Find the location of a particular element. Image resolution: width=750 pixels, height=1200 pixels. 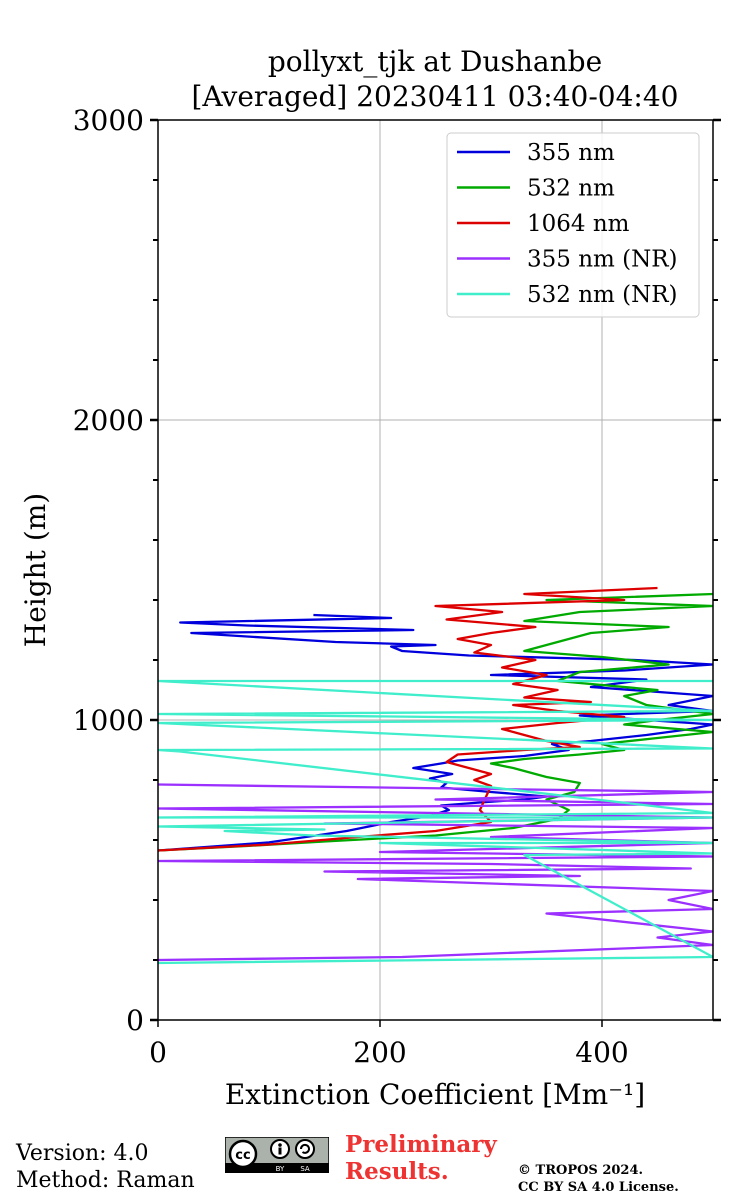

series-line-355-nm-nr- is located at coordinates (435, 872).